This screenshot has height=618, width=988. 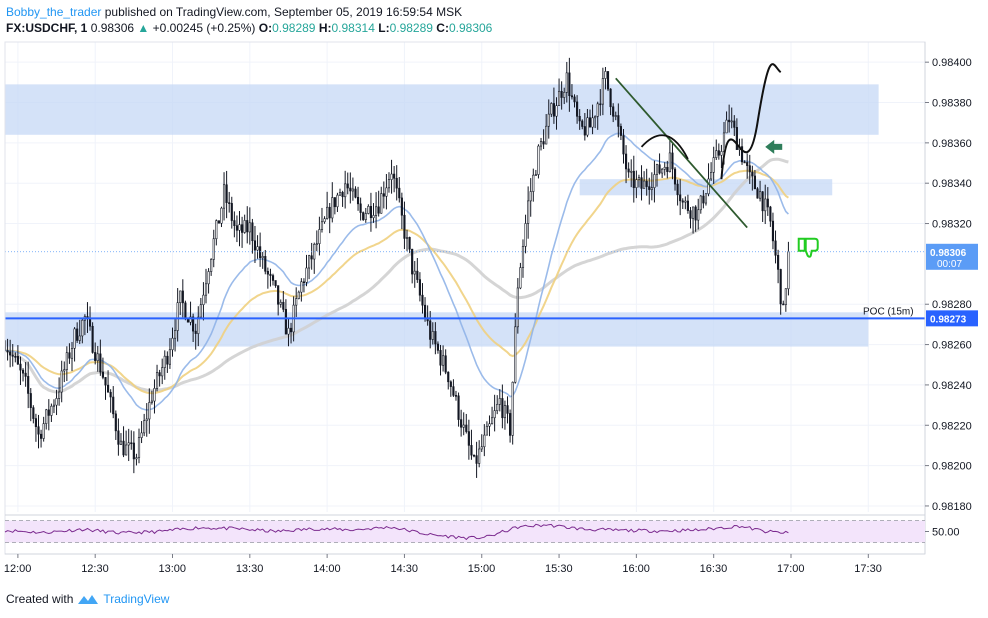 I want to click on last-price-badge-label: 0.98306, so click(x=948, y=253).